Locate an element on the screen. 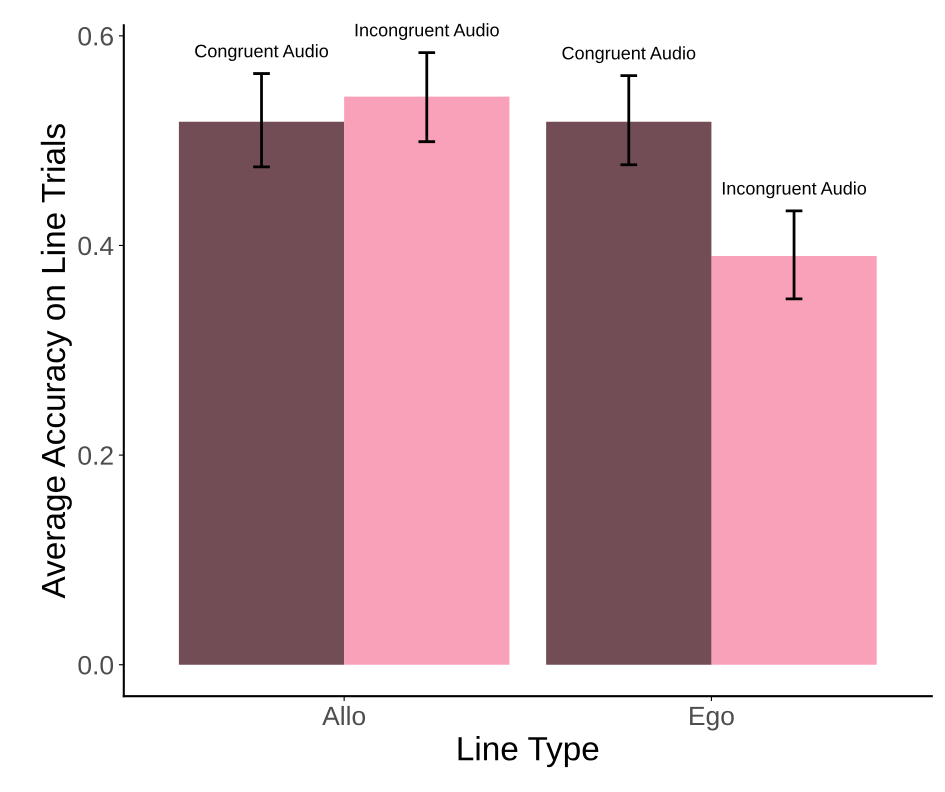  y-tick-label: 0.2 is located at coordinates (95, 455).